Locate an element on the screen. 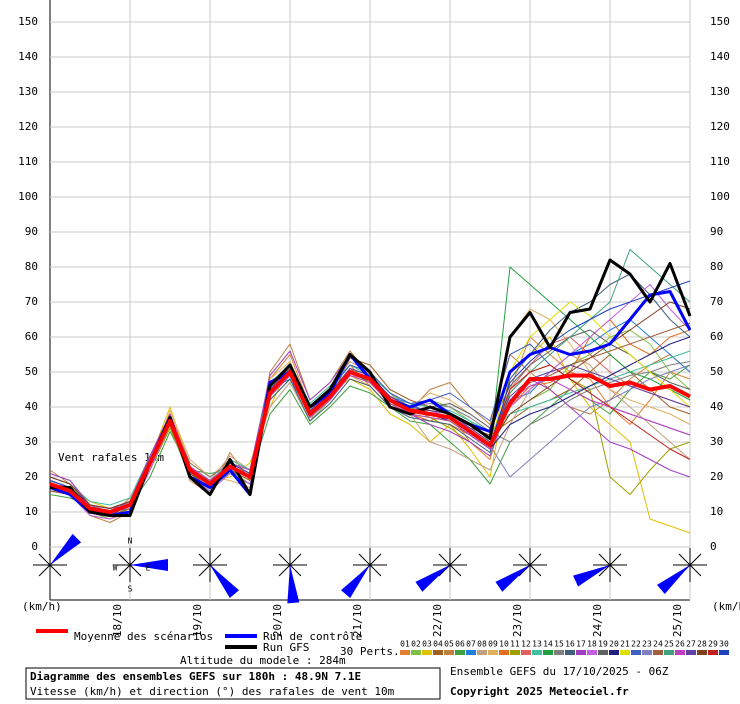 The image size is (740, 704). y-tick-label-right: 20 is located at coordinates (716, 476).